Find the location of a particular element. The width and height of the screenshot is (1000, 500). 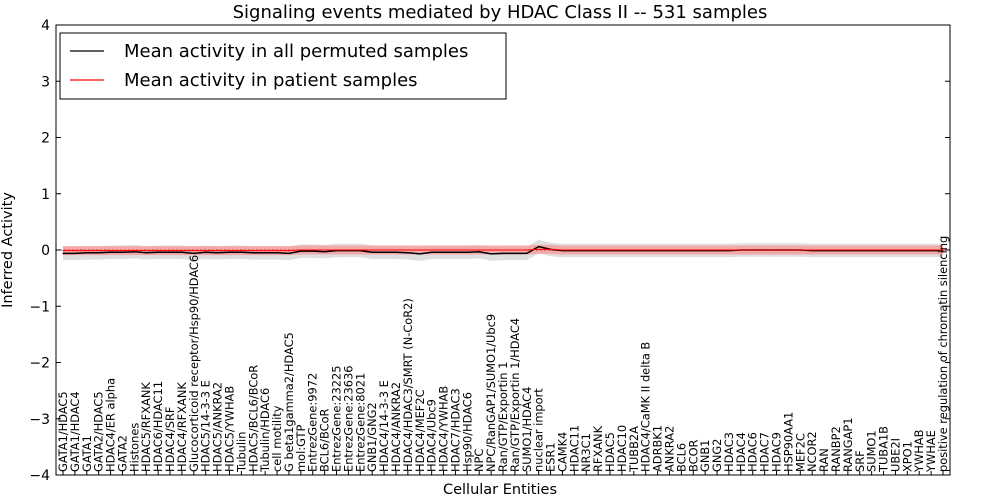

x-tick-label: HDAC5/YWHAB is located at coordinates (230, 429).